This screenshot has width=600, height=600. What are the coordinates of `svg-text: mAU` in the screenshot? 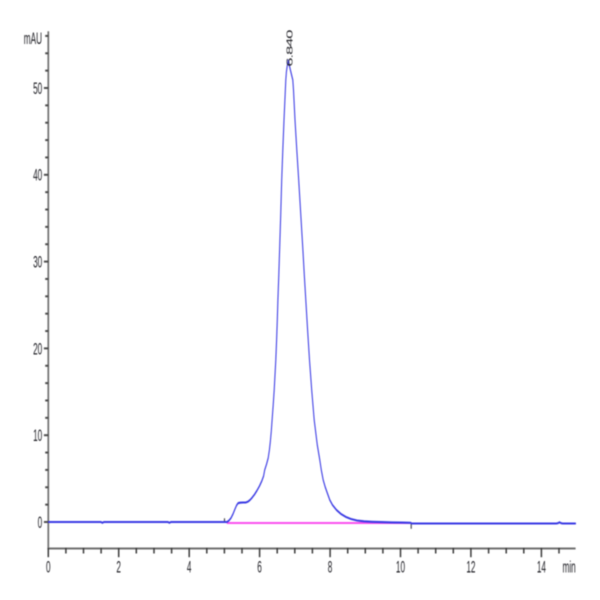 It's located at (33, 38).